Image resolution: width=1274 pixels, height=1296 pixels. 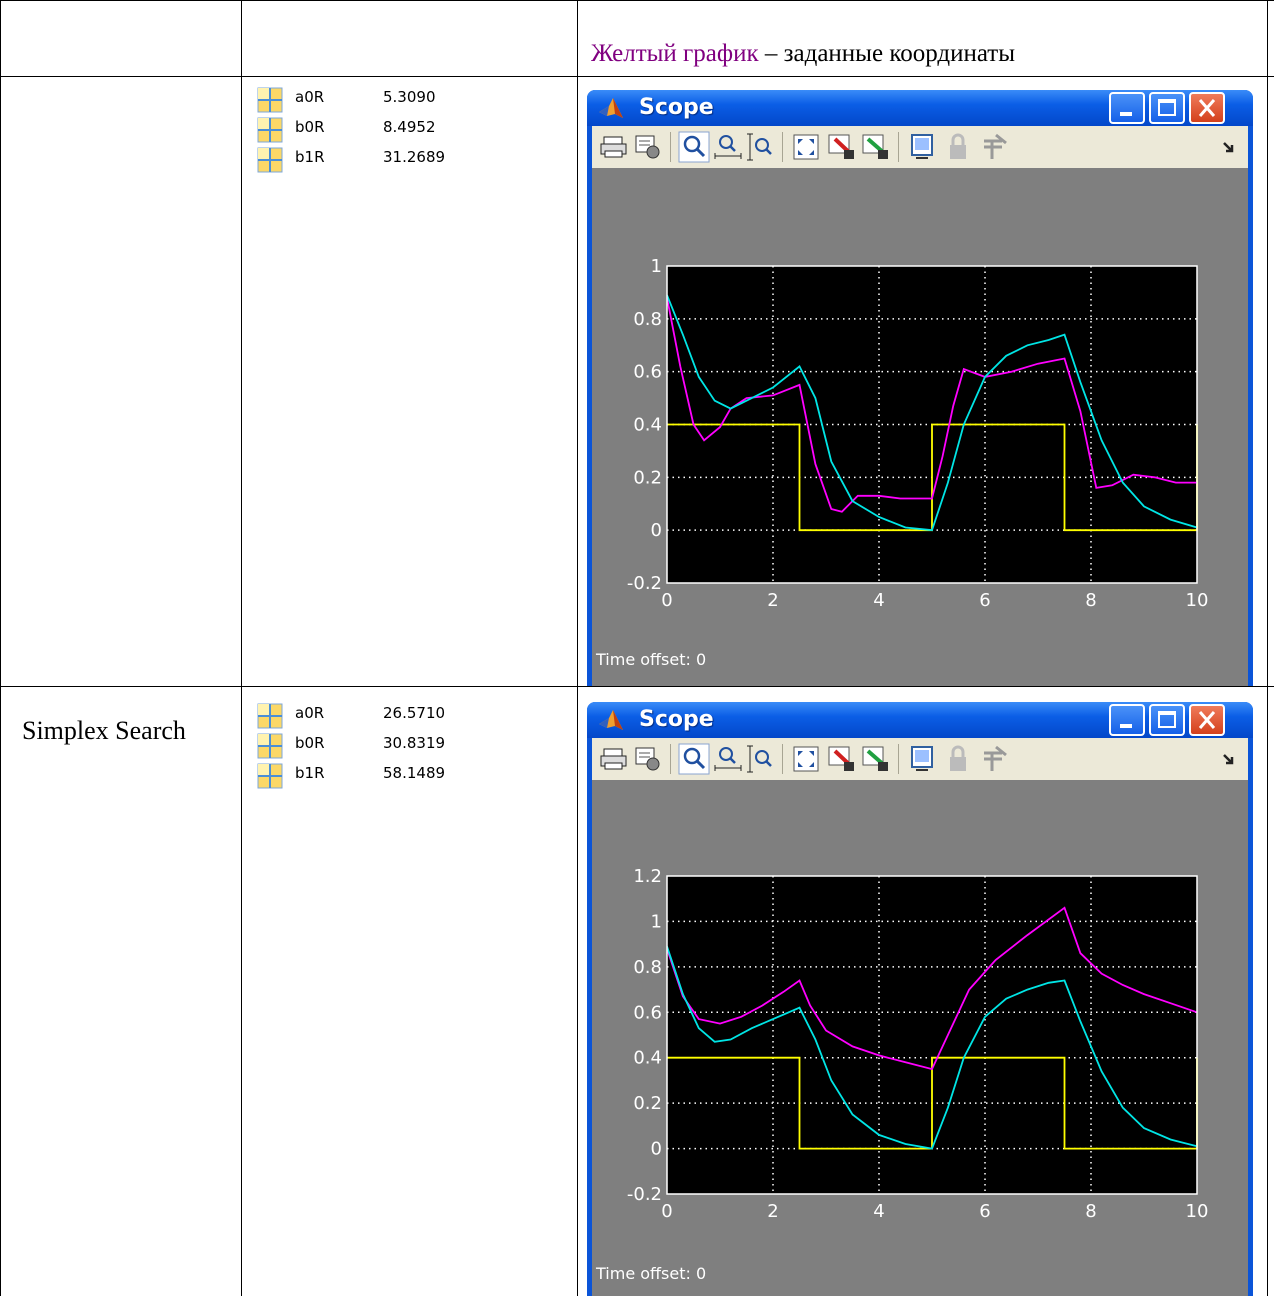 What do you see at coordinates (647, 1058) in the screenshot?
I see `y-tick-label: 0.4` at bounding box center [647, 1058].